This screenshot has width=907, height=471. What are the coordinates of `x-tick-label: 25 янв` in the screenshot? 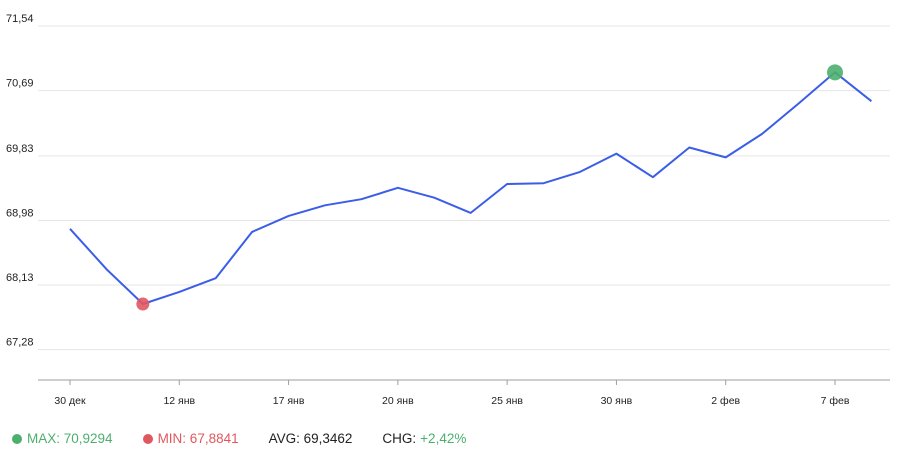 It's located at (507, 401).